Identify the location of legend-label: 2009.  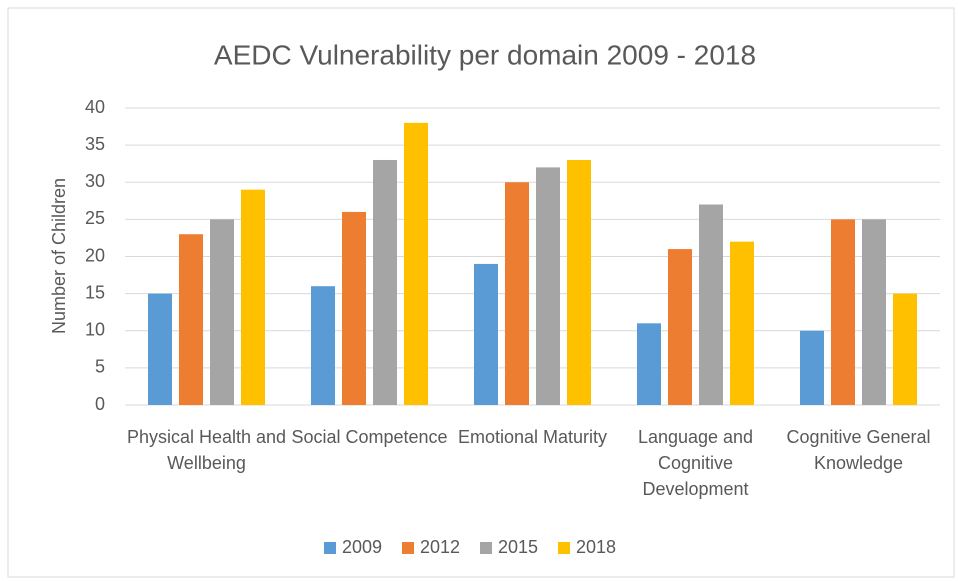
(362, 547).